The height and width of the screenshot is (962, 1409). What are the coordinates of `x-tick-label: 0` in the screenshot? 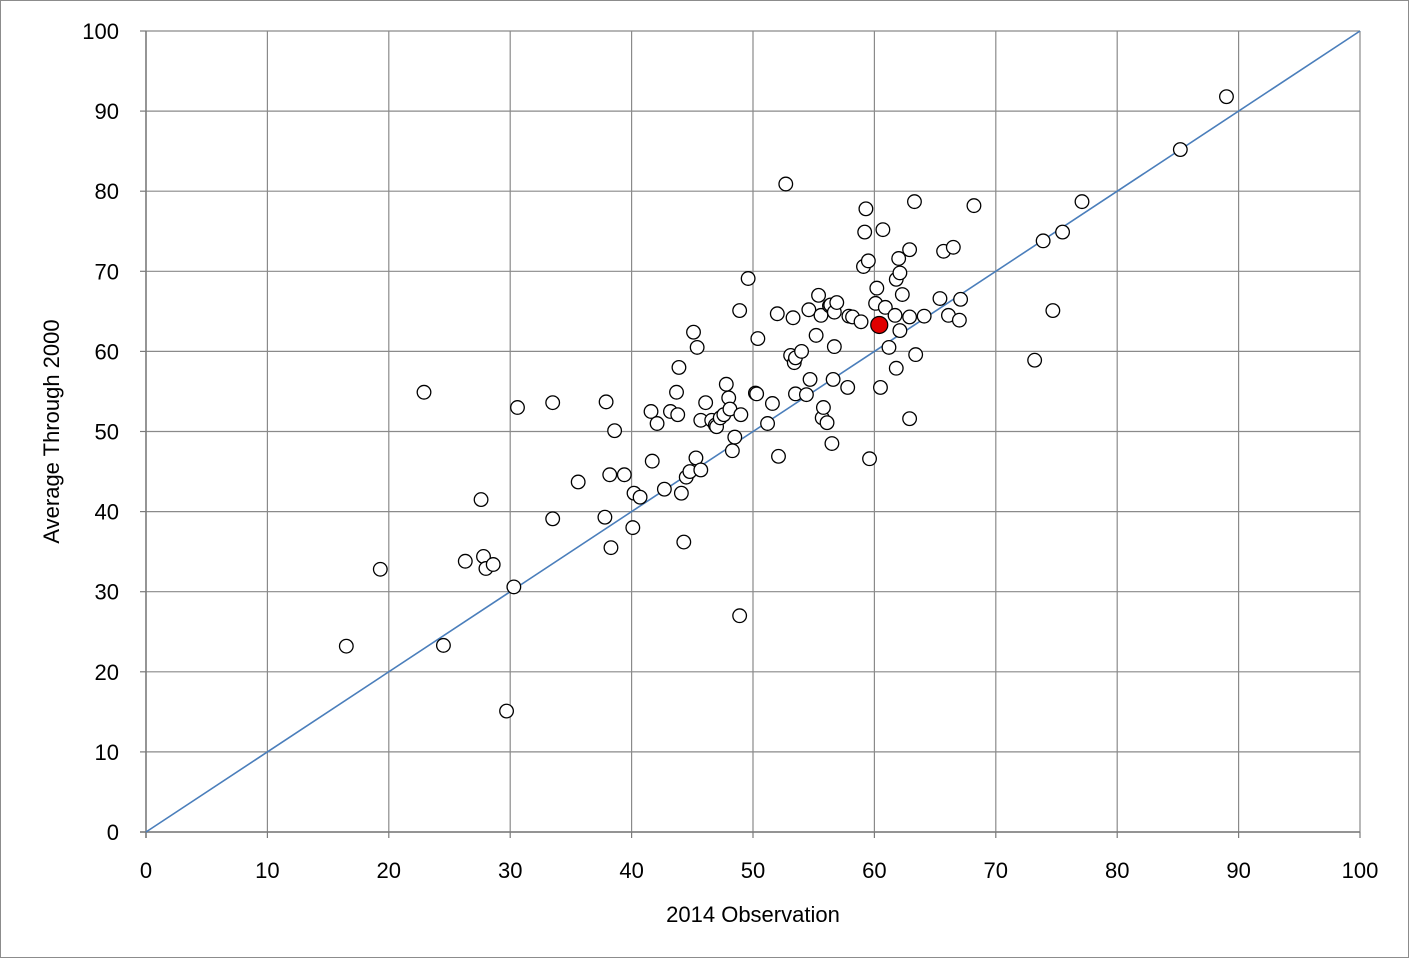 It's located at (146, 870).